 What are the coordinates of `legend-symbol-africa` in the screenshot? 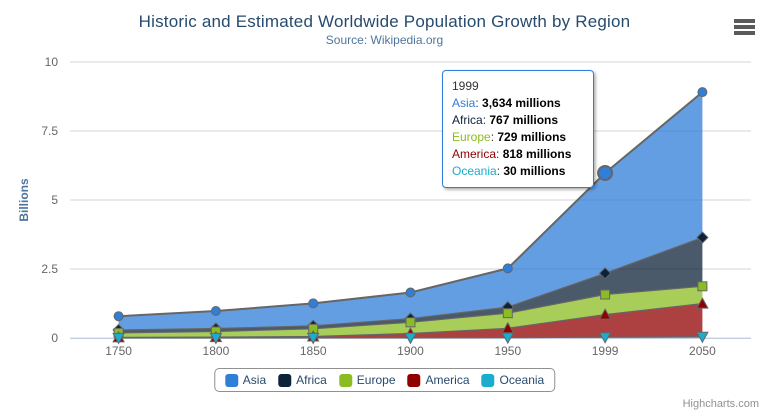 It's located at (285, 380).